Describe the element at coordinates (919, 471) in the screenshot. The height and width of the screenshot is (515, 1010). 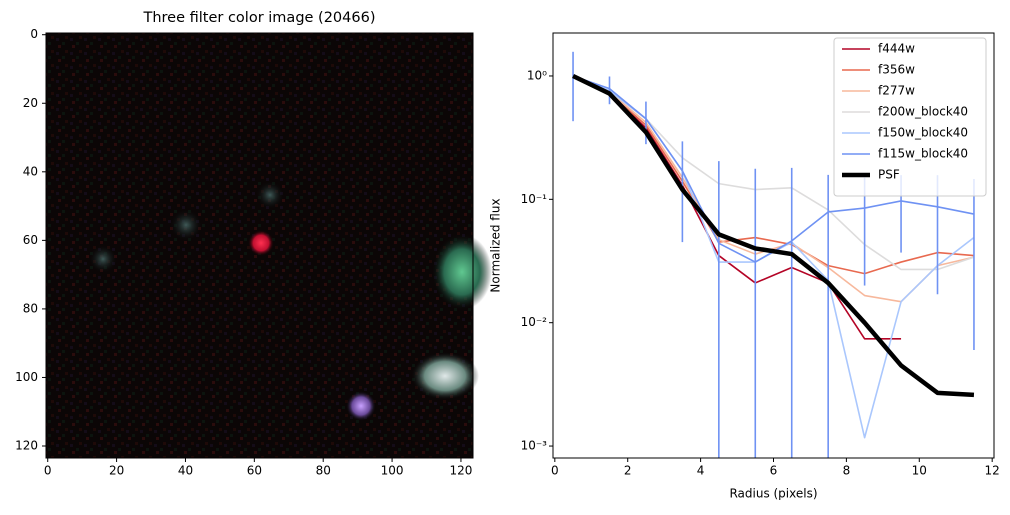
I see `x-tick-label: 10` at that location.